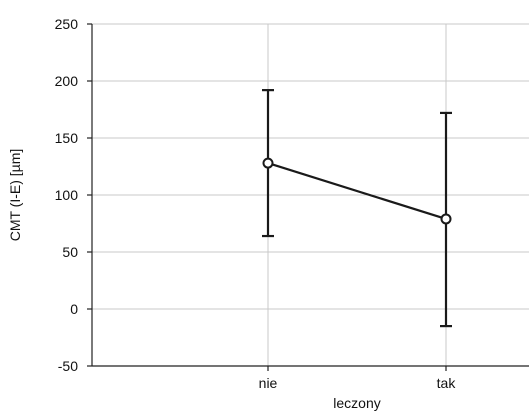 The width and height of the screenshot is (529, 412). Describe the element at coordinates (67, 138) in the screenshot. I see `y-tick-label: 150` at that location.